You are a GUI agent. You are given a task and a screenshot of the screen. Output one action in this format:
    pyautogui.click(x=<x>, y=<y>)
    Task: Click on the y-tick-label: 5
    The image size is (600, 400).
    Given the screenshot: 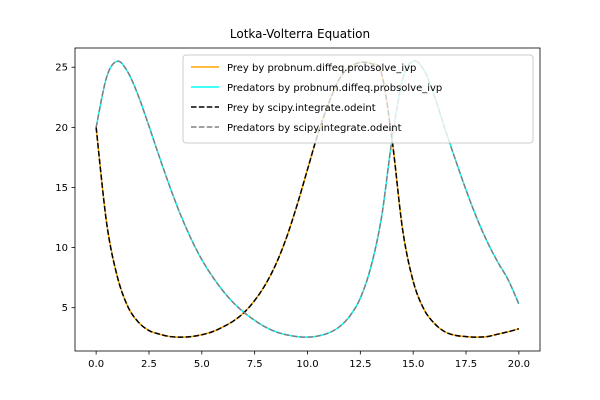 What is the action you would take?
    pyautogui.click(x=65, y=308)
    